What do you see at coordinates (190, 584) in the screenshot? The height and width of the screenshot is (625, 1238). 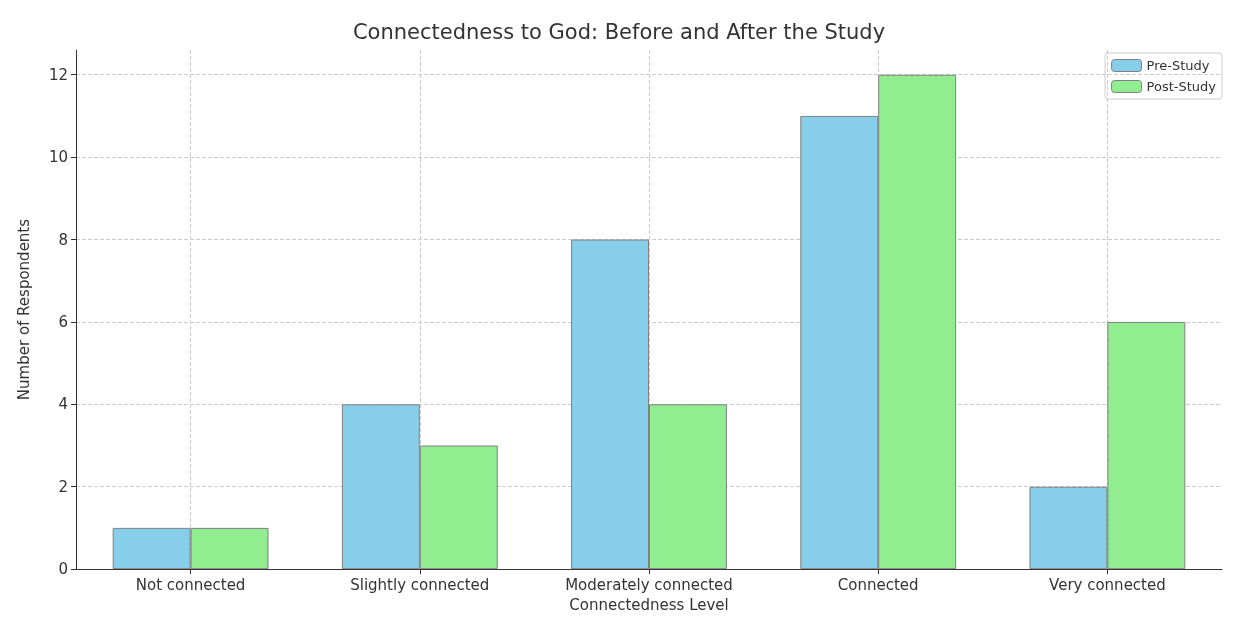 I see `x-tick-label: Not connected` at bounding box center [190, 584].